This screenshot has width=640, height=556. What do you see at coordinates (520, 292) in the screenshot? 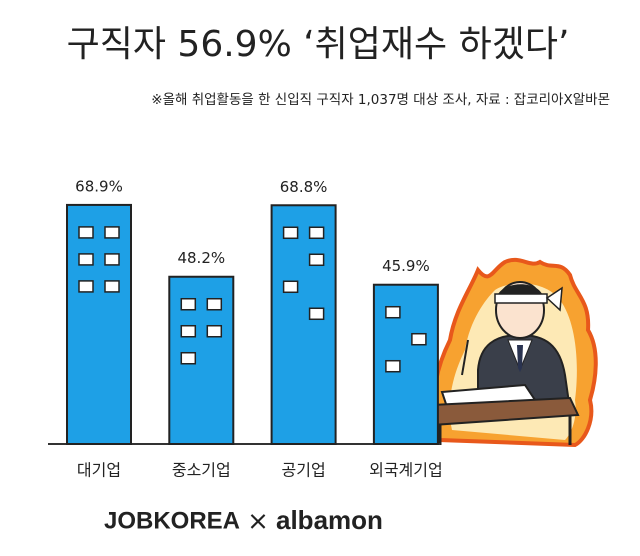
I see `hair` at bounding box center [520, 292].